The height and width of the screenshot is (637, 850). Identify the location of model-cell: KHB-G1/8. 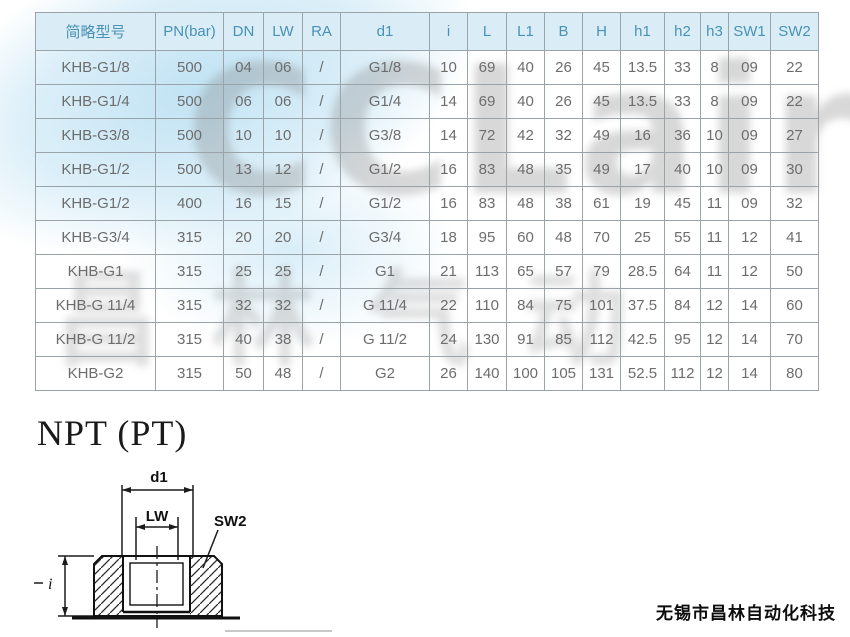
(95, 67).